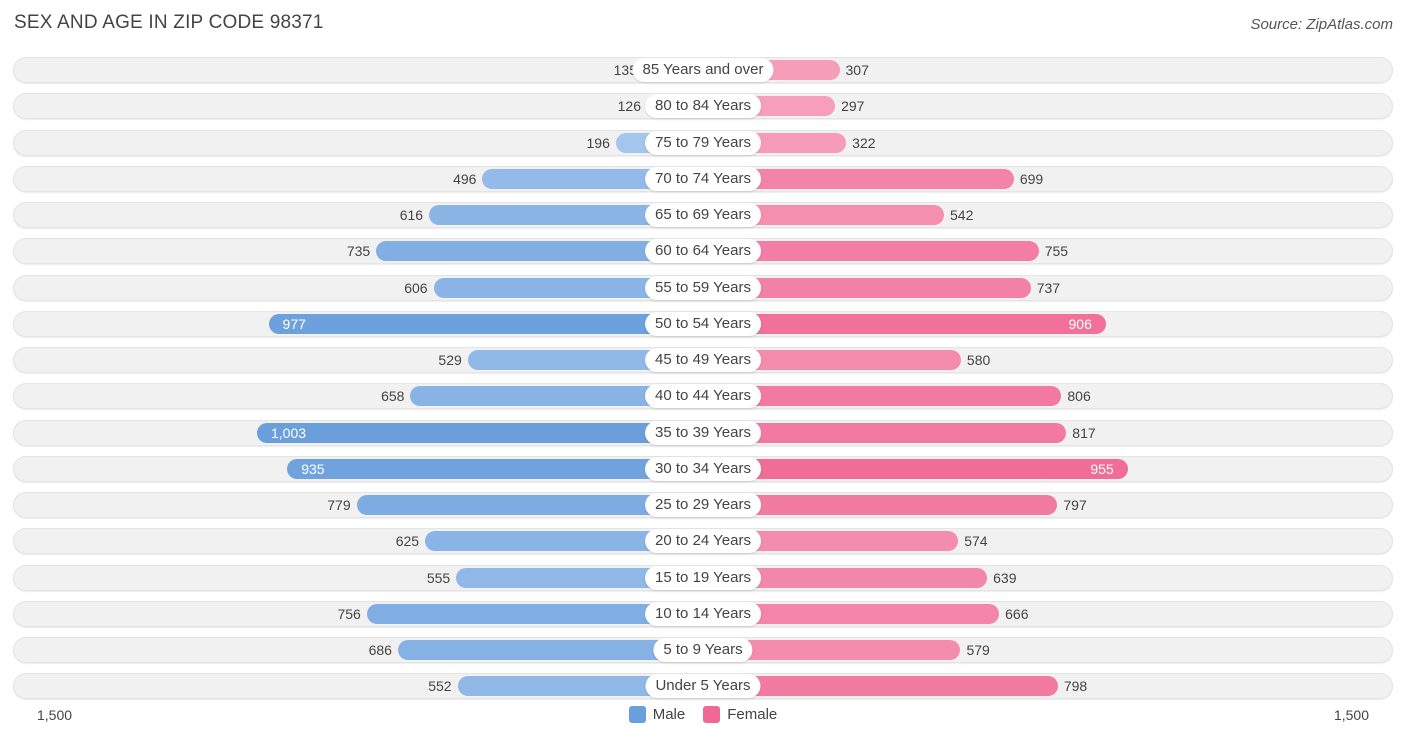  Describe the element at coordinates (416, 287) in the screenshot. I see `value-label-male: 606` at that location.